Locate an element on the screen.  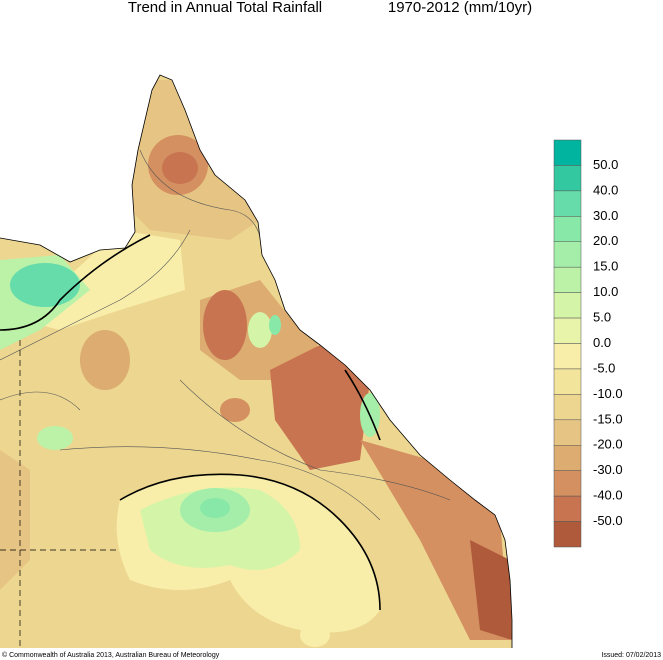
legend-label: -5.0 is located at coordinates (604, 367).